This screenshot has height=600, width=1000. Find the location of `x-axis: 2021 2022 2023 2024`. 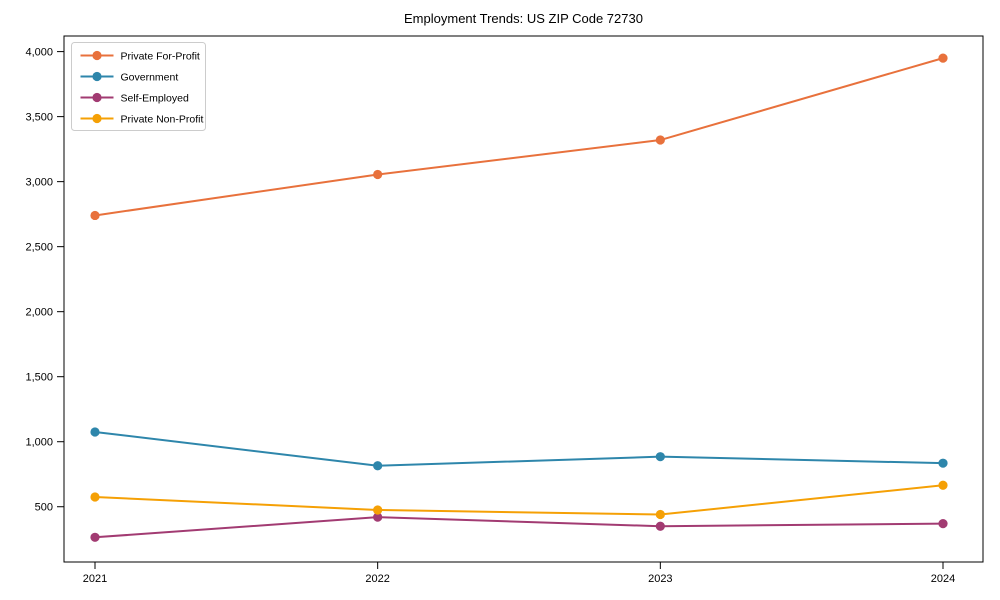

x-axis: 2021 2022 2023 2024 is located at coordinates (519, 573).